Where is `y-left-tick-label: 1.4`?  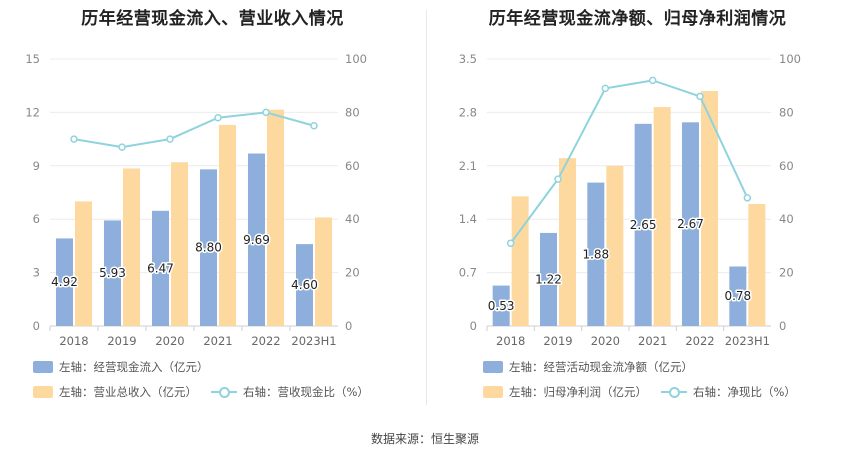
y-left-tick-label: 1.4 is located at coordinates (468, 219).